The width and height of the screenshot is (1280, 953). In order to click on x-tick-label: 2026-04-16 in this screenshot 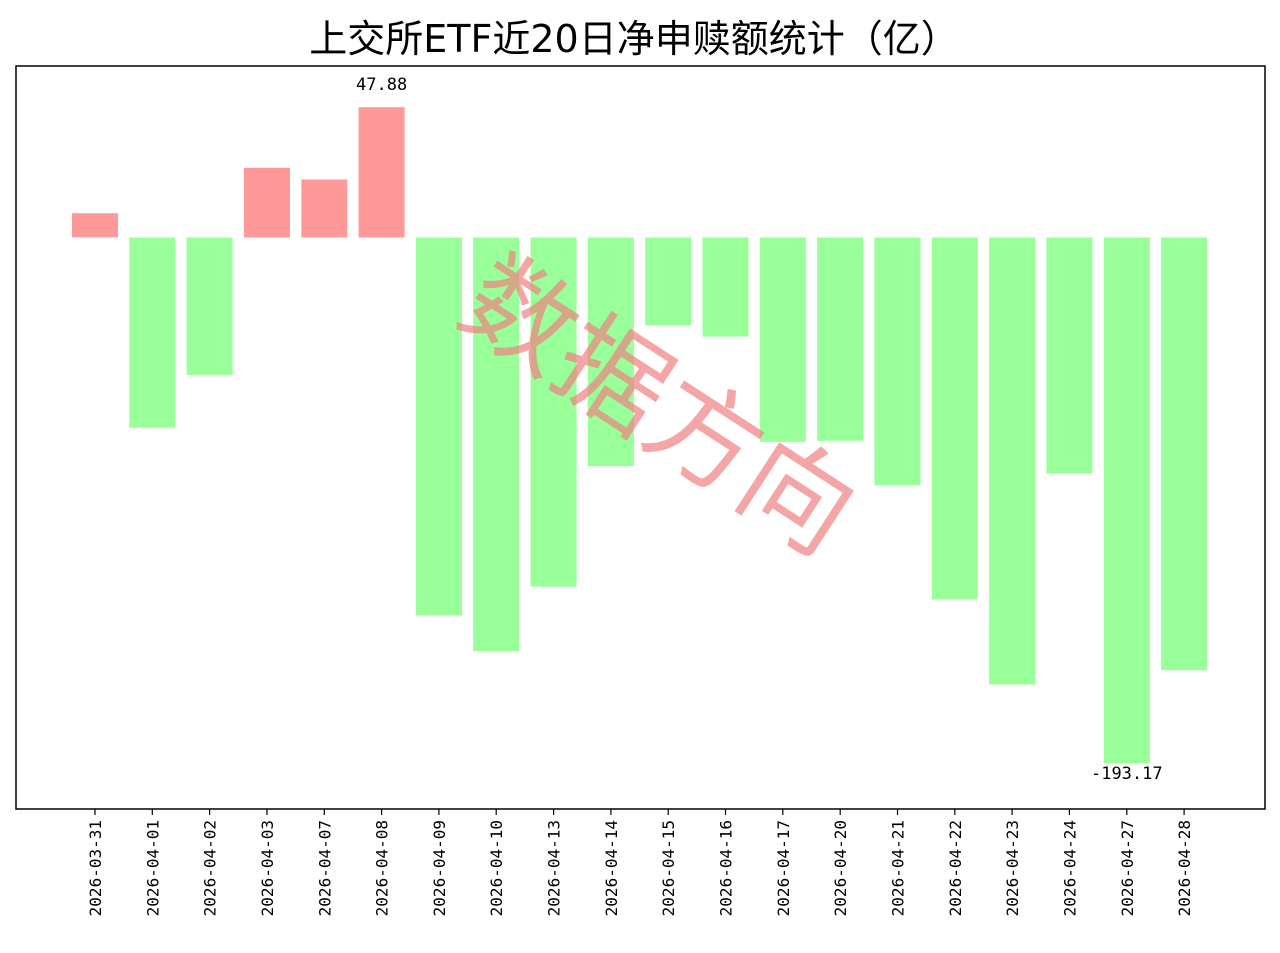, I will do `click(726, 868)`.